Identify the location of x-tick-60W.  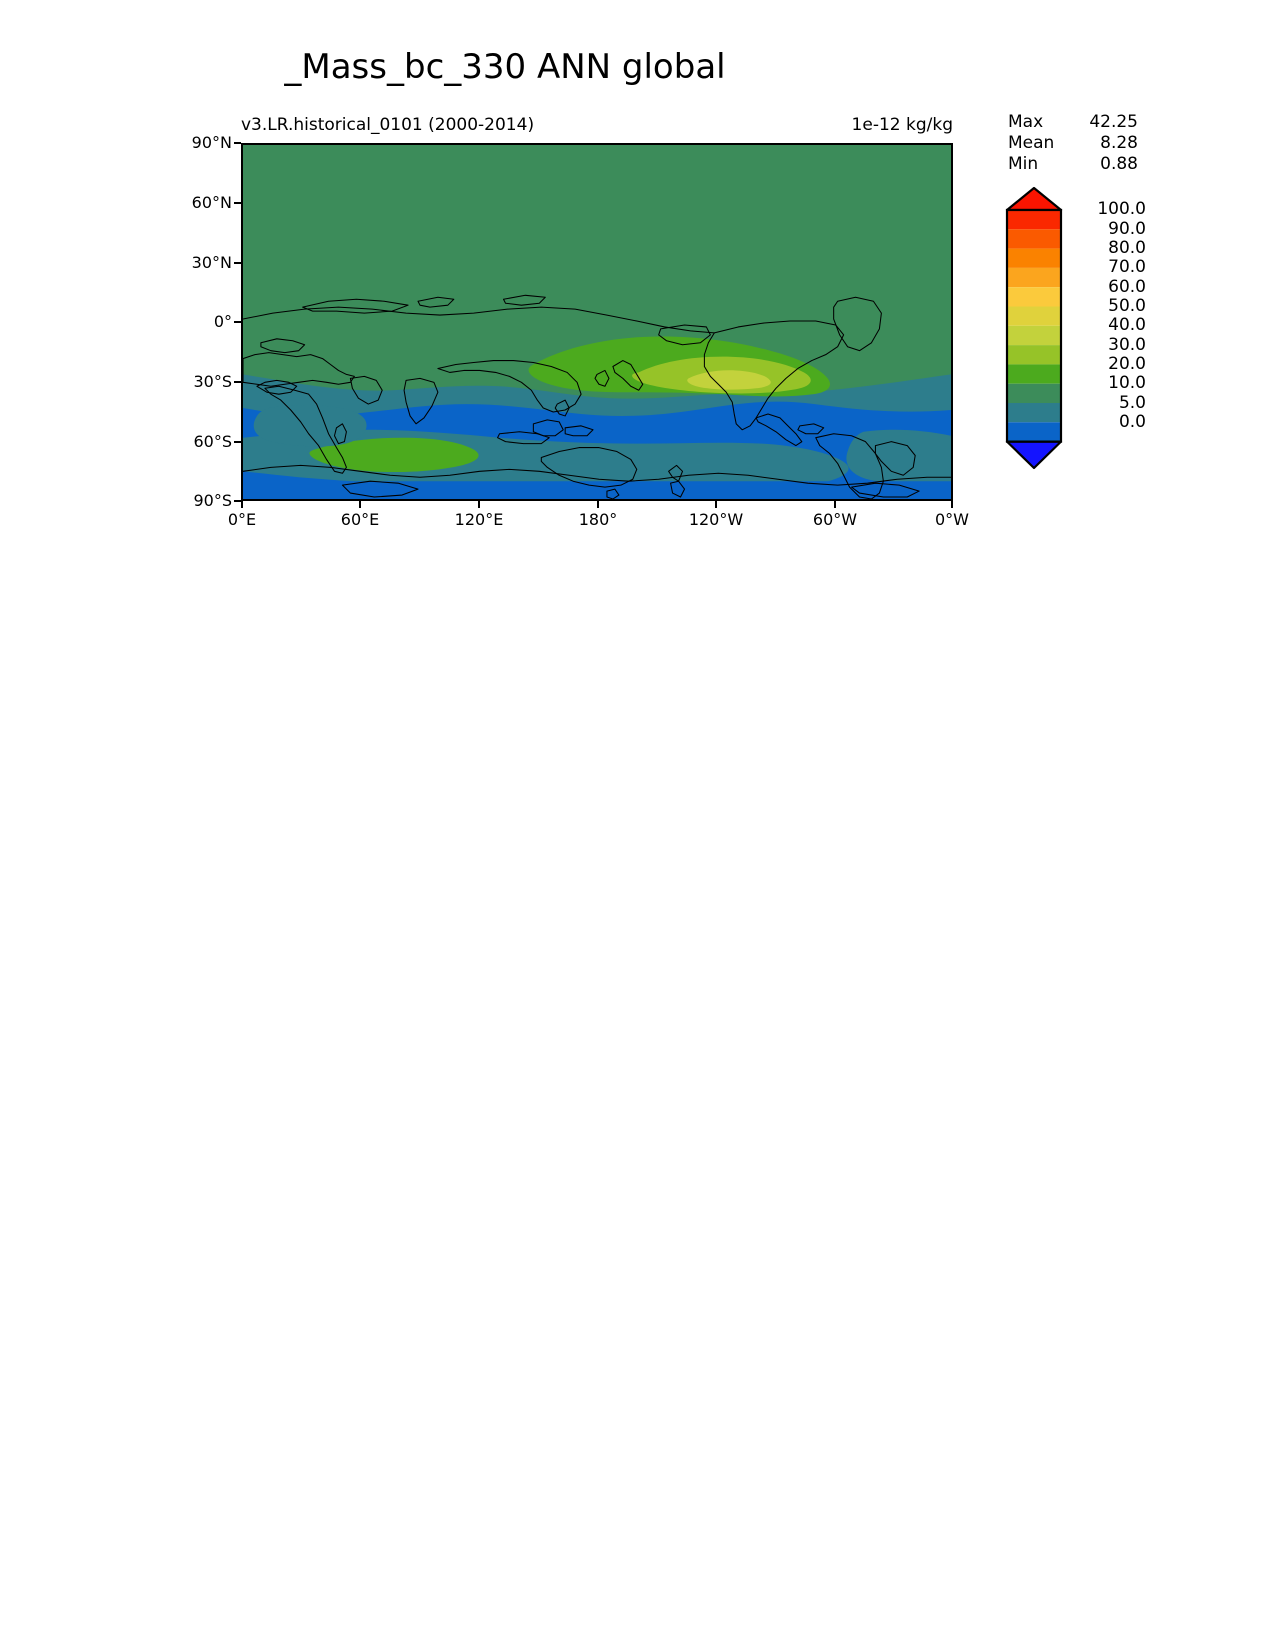
(835, 504).